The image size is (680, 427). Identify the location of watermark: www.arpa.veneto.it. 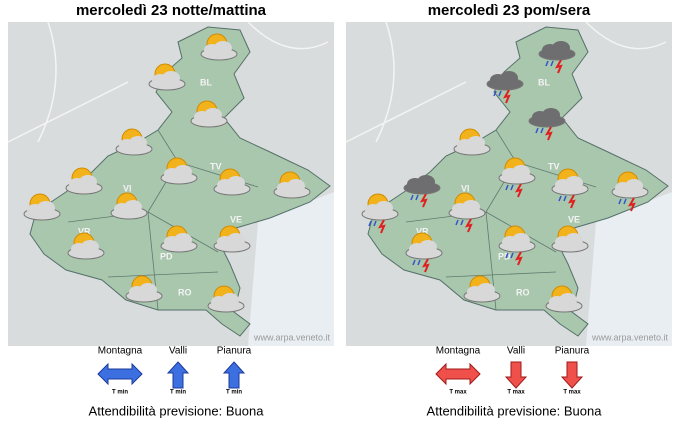
(630, 337).